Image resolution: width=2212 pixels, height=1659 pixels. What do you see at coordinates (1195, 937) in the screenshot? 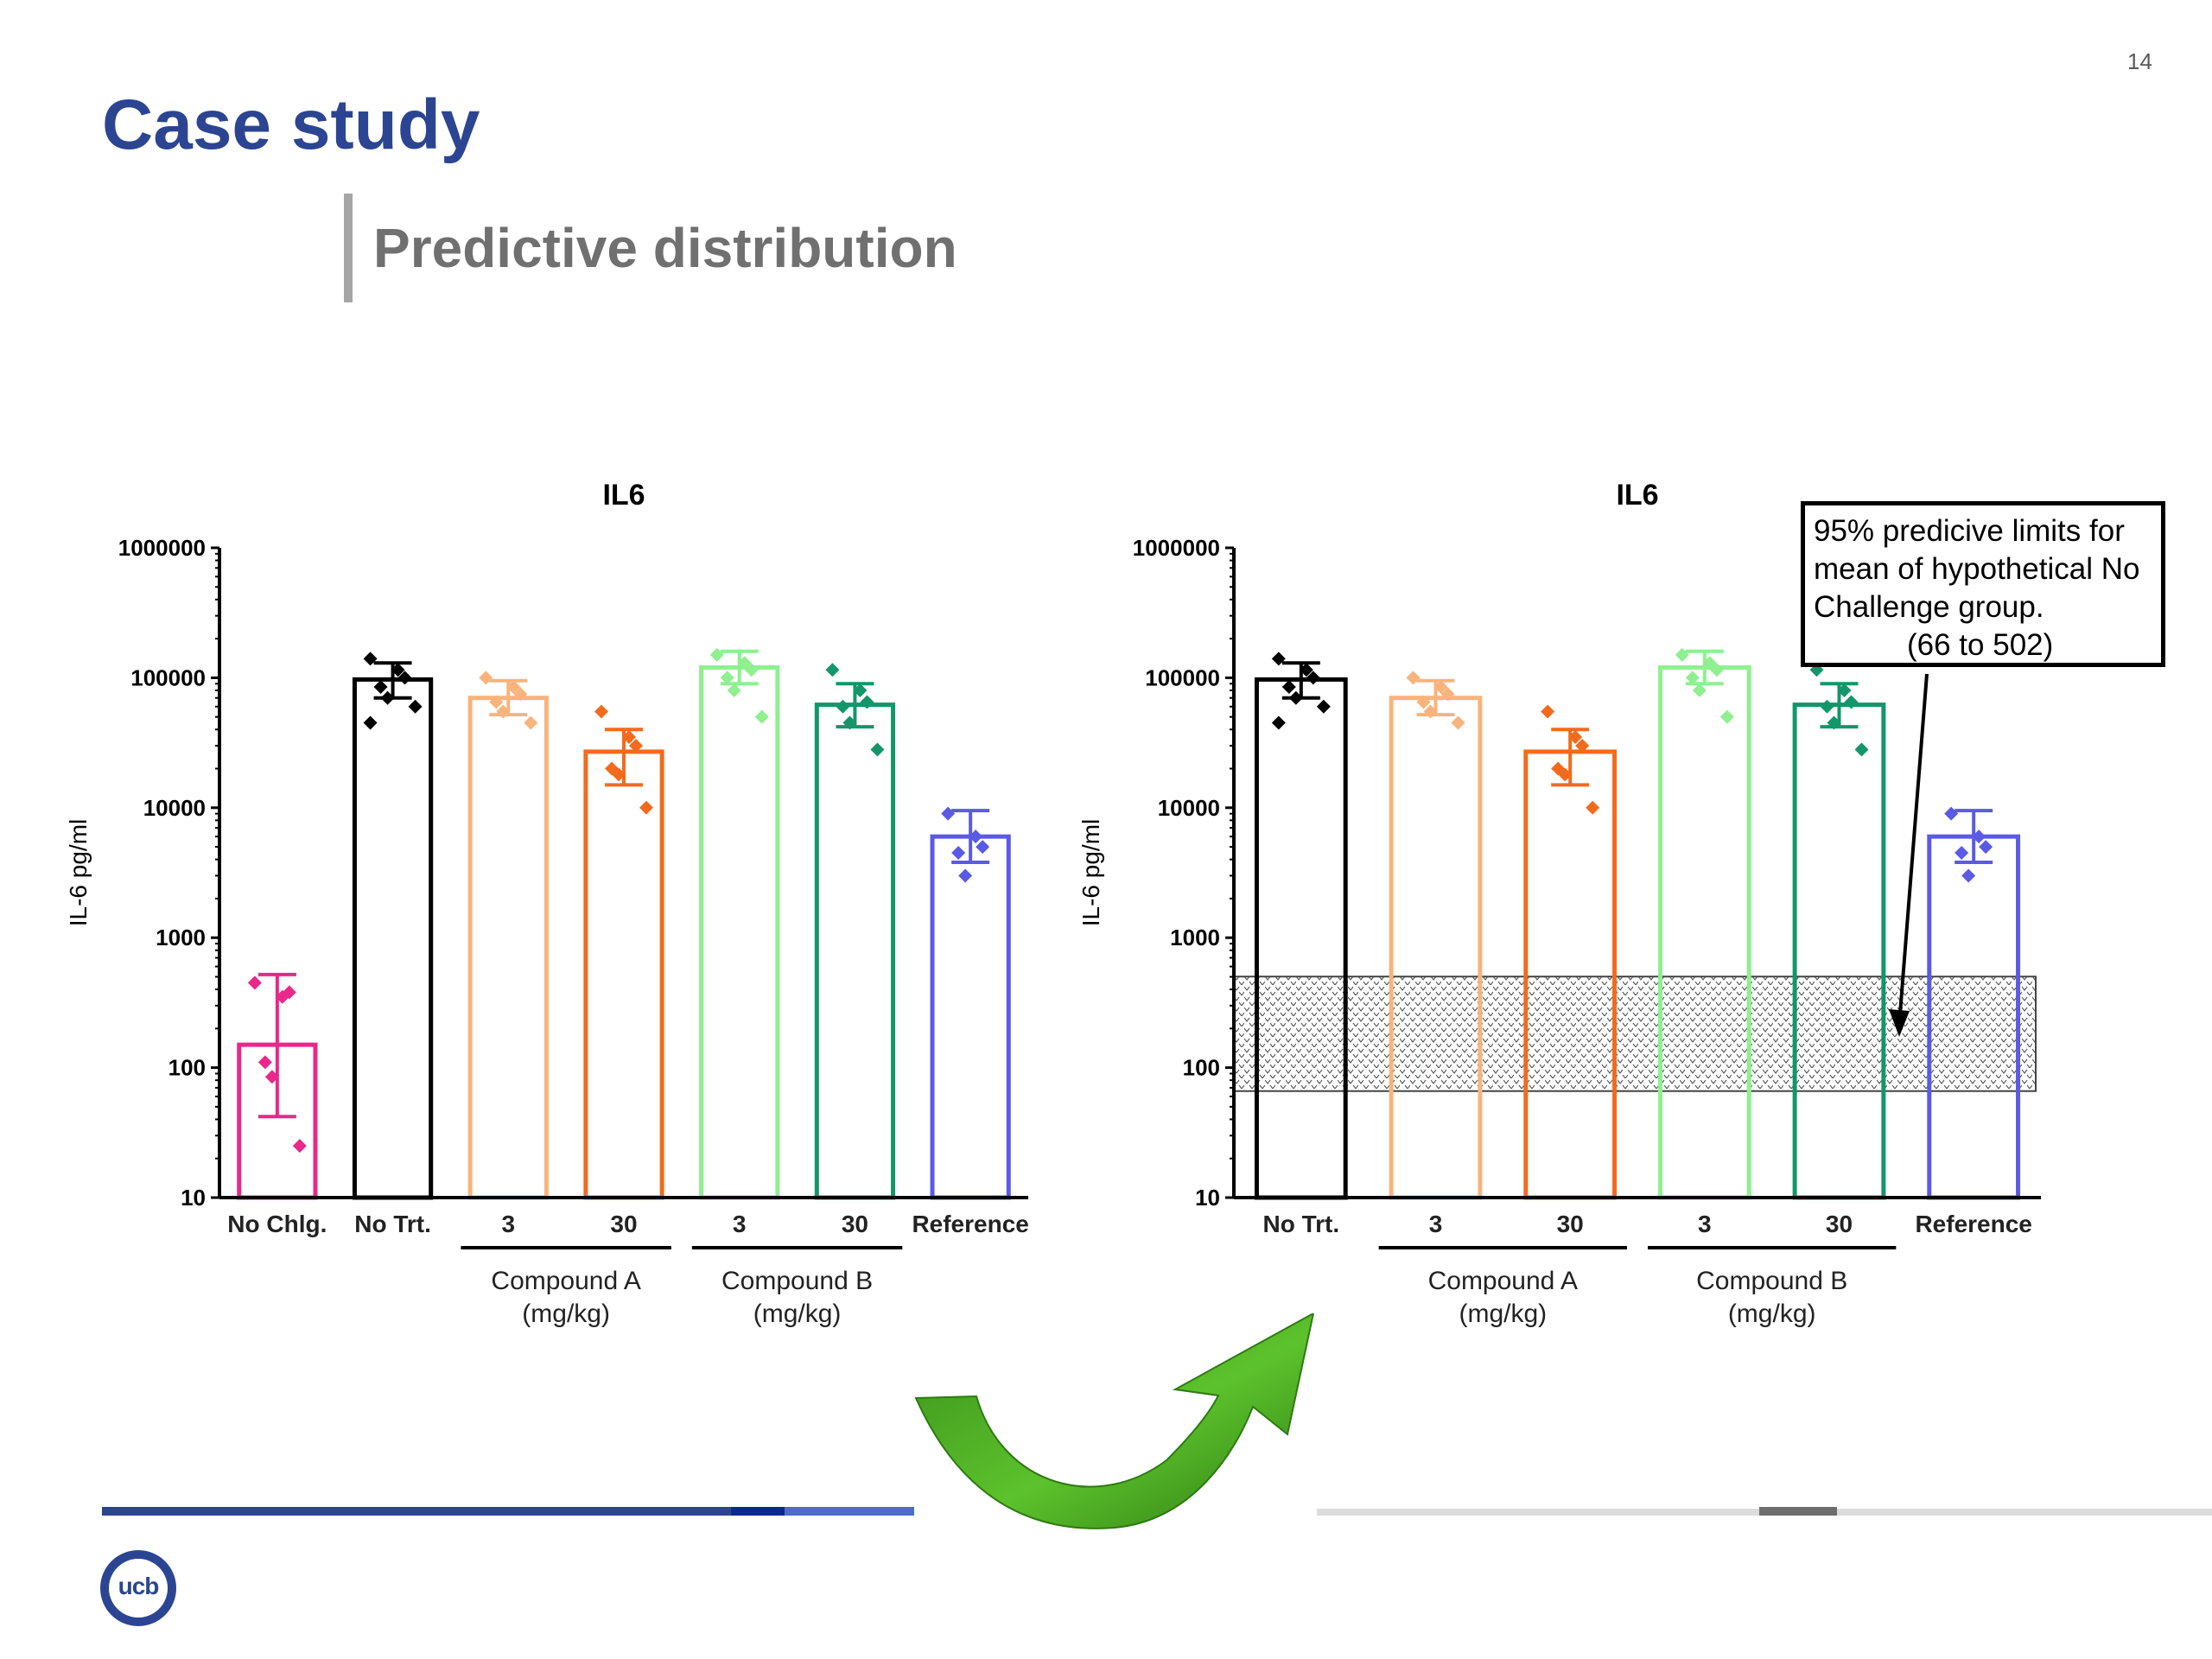
I see `right-y-tick-label-2: 1000` at bounding box center [1195, 937].